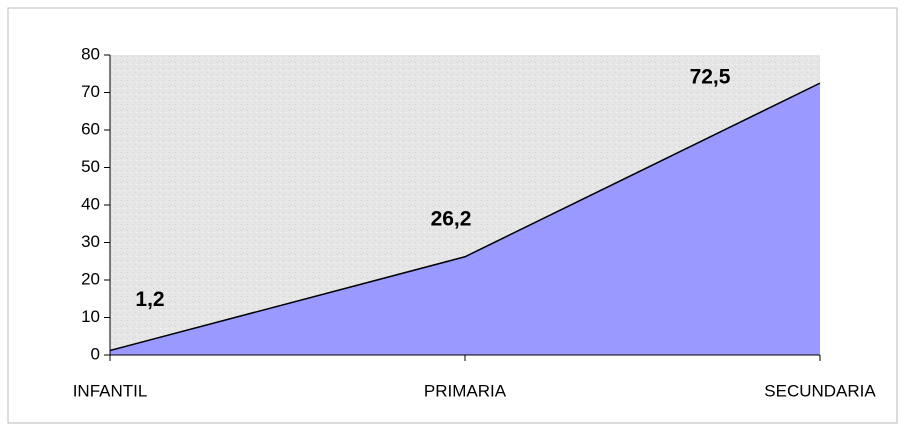  I want to click on x-tick-label: SECUNDARIA, so click(820, 390).